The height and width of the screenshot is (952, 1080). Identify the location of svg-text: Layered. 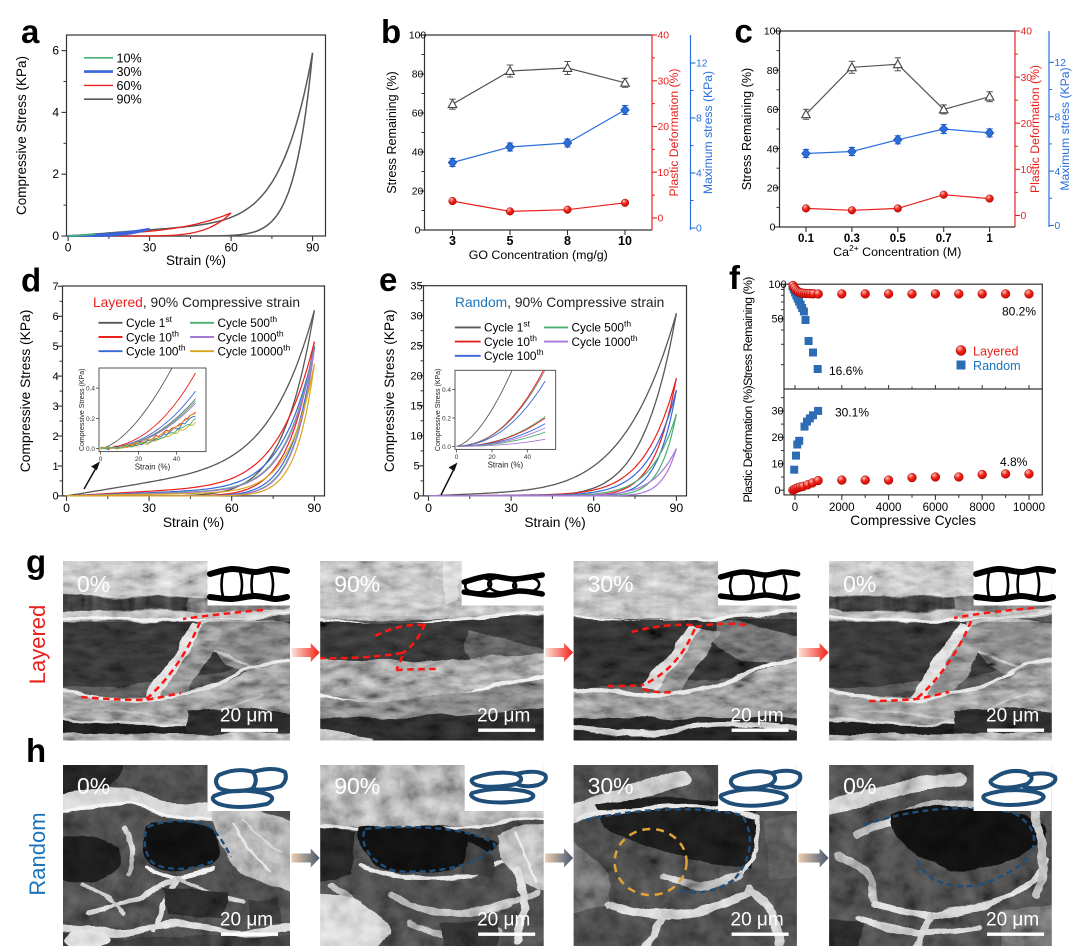
(37, 645).